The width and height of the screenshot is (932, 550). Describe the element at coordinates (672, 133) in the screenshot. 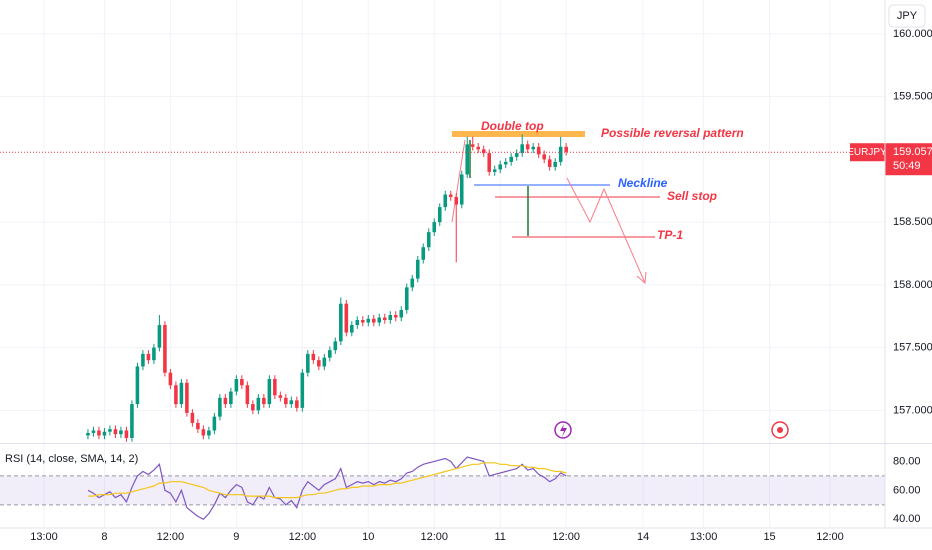

I see `annotation: Possible reversal pattern` at that location.